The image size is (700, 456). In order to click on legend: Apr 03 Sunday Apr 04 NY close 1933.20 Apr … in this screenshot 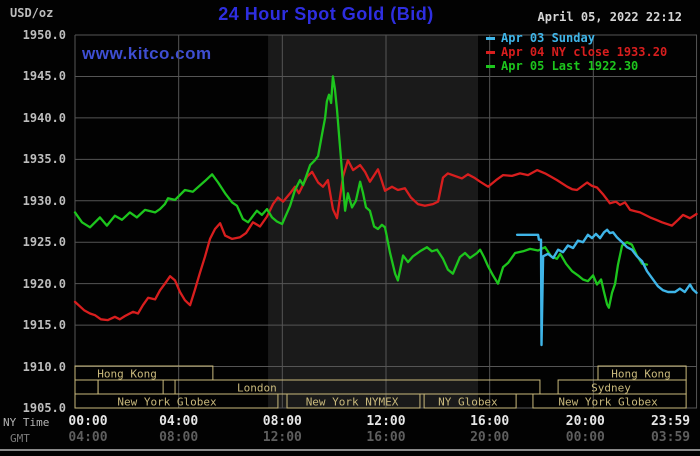, I will do `click(576, 52)`.